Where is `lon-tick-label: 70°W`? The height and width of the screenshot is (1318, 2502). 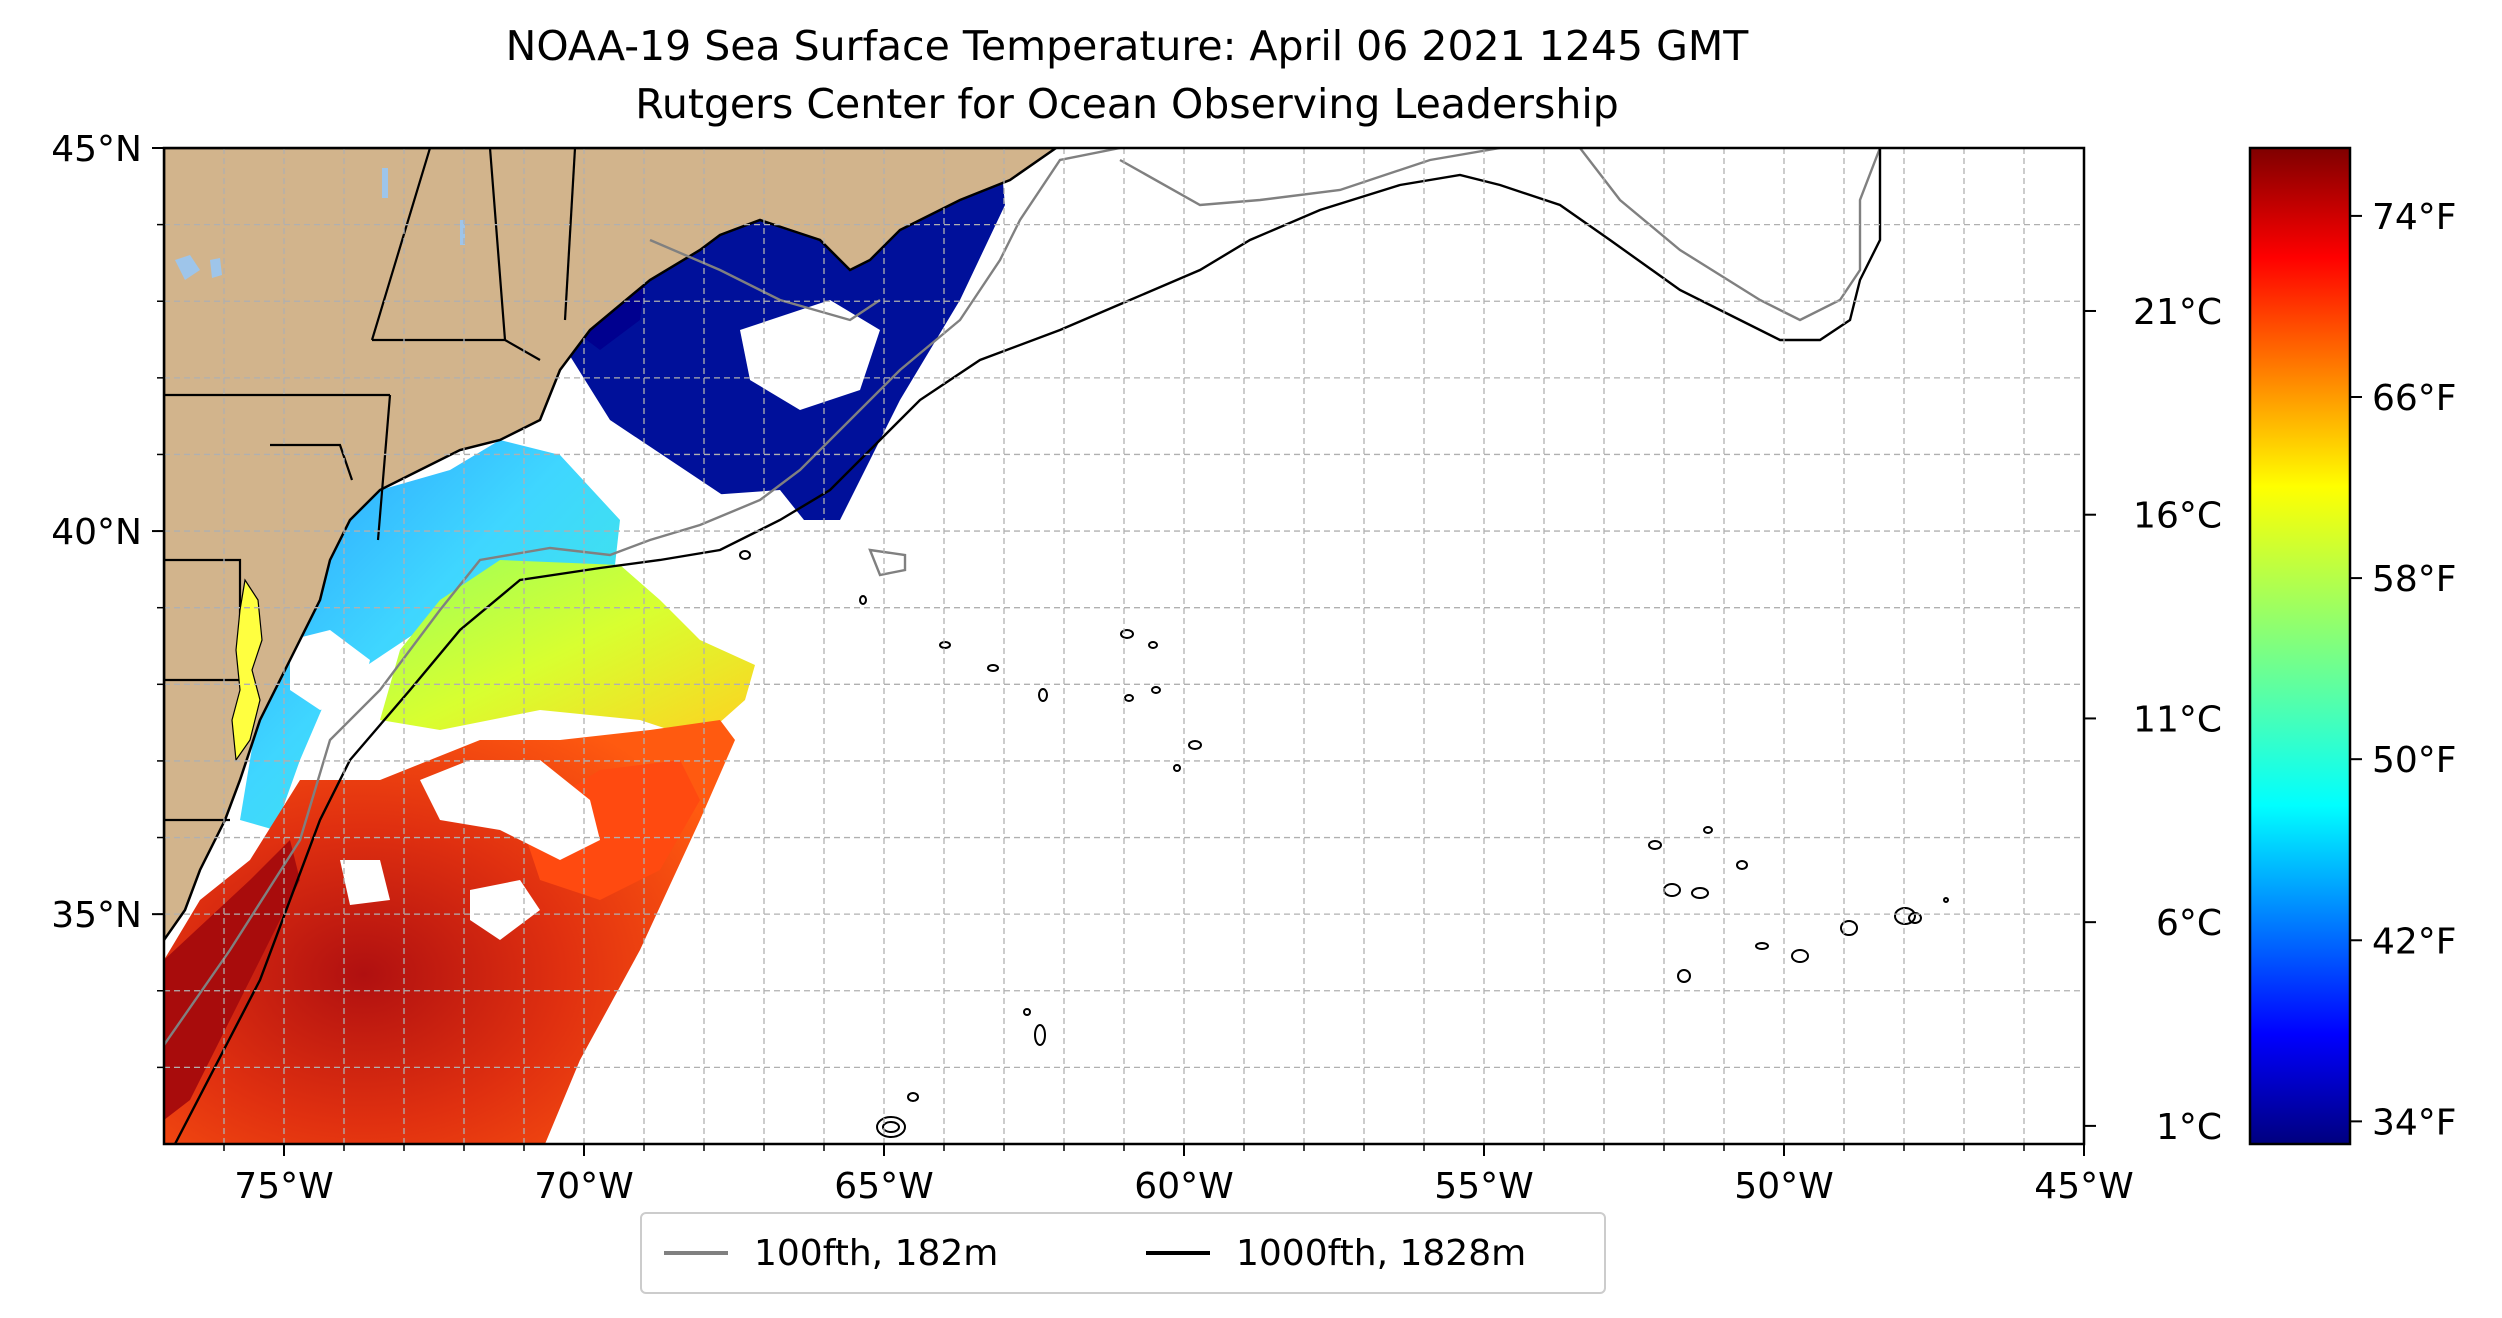
lon-tick-label: 70°W is located at coordinates (583, 1186).